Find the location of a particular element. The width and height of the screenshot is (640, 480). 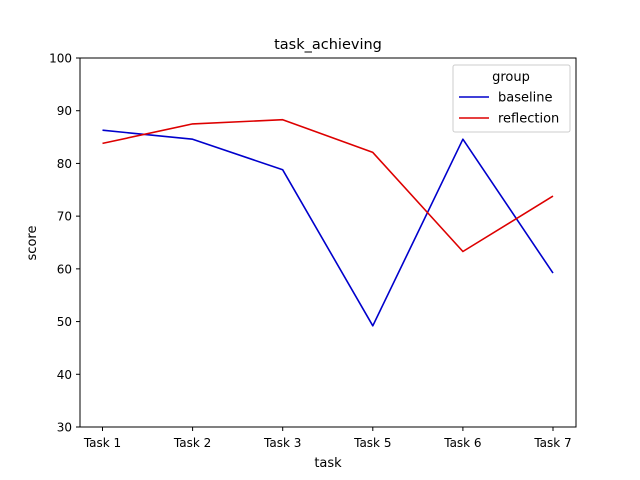

y-tick-label: 100 is located at coordinates (60, 59).